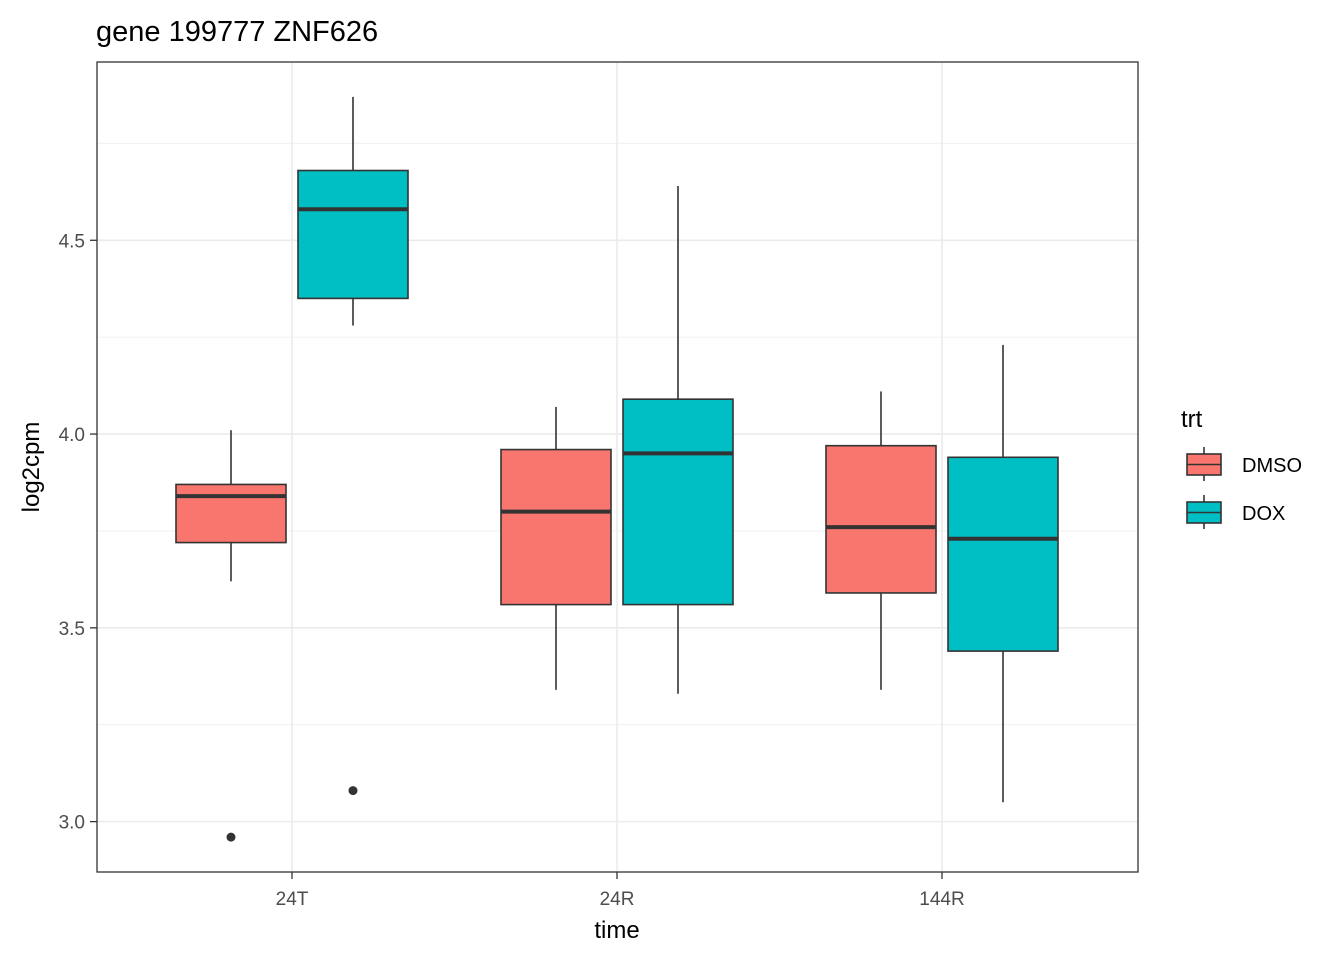  What do you see at coordinates (72, 435) in the screenshot?
I see `y-tick-label: 4.0` at bounding box center [72, 435].